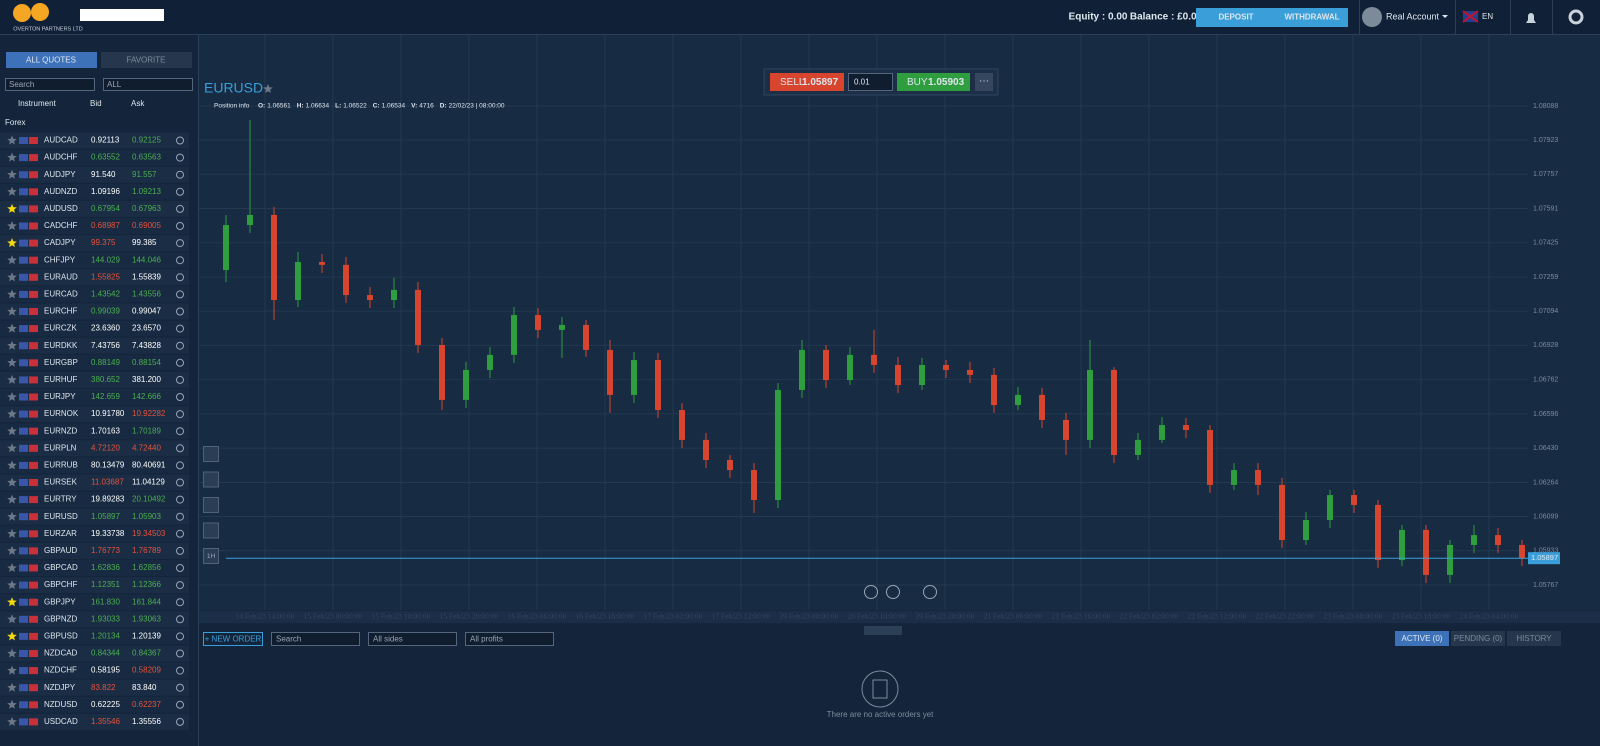 This screenshot has width=1600, height=746. I want to click on more-button, so click(984, 82).